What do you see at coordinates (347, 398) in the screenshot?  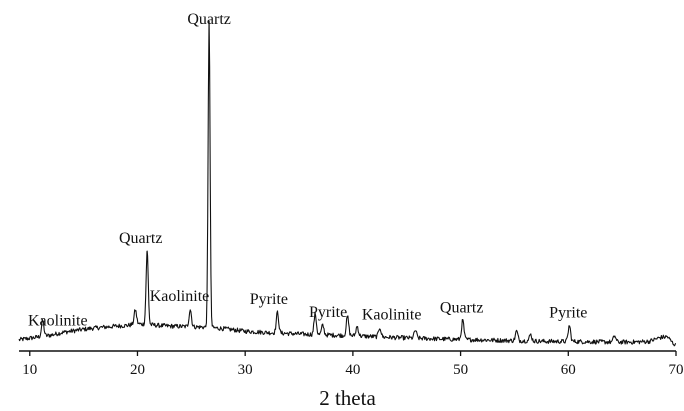 I see `x-axis-title: 2 theta` at bounding box center [347, 398].